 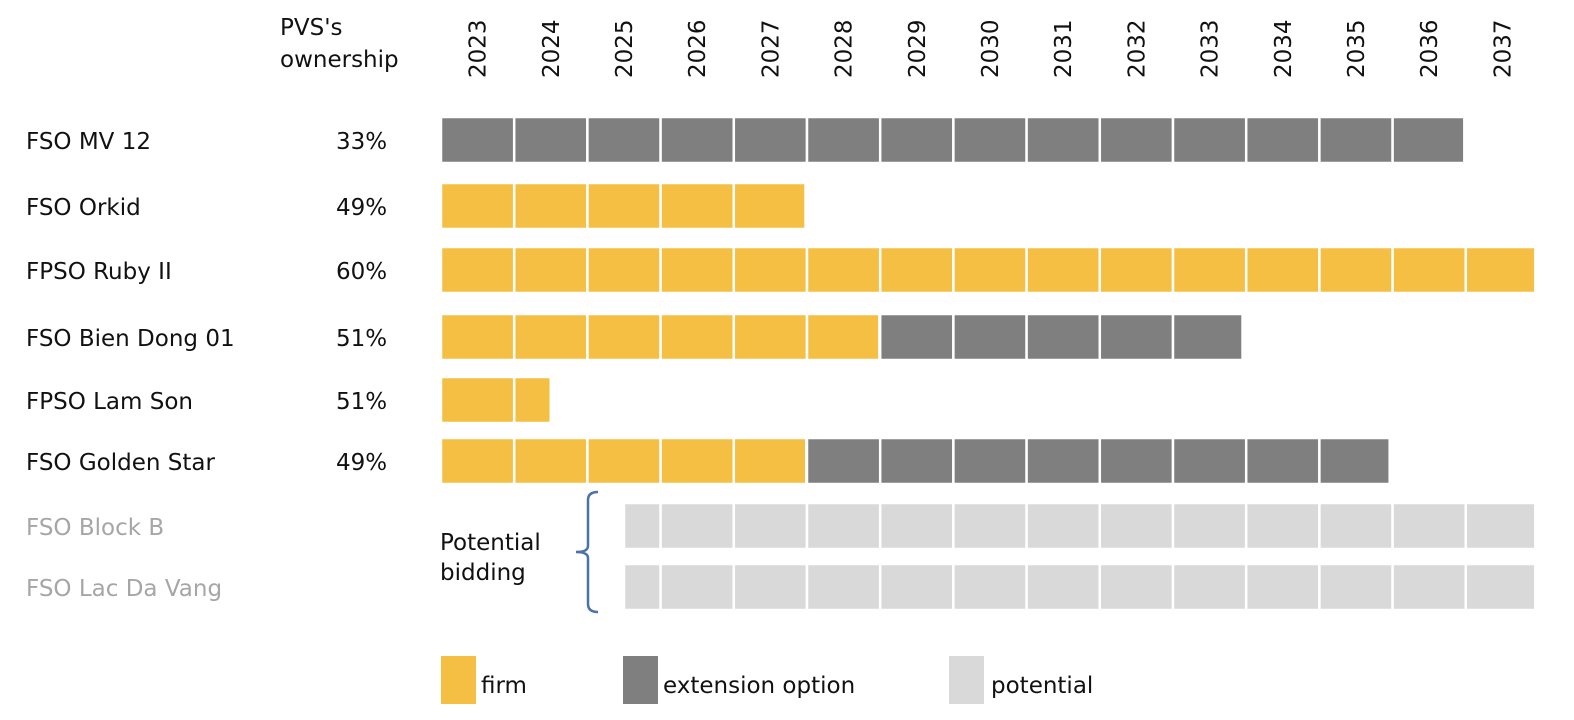 I want to click on year-label-2034: 2034, so click(x=1284, y=48).